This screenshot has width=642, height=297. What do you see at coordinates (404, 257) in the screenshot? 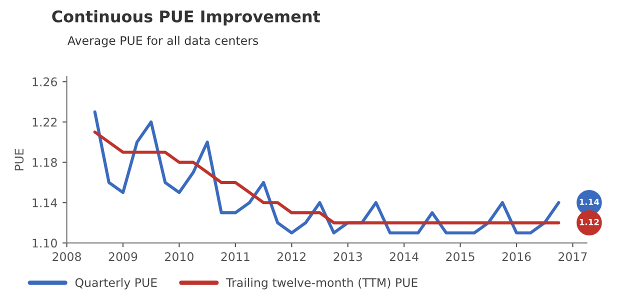
I see `x-tick-label: 2014` at bounding box center [404, 257].